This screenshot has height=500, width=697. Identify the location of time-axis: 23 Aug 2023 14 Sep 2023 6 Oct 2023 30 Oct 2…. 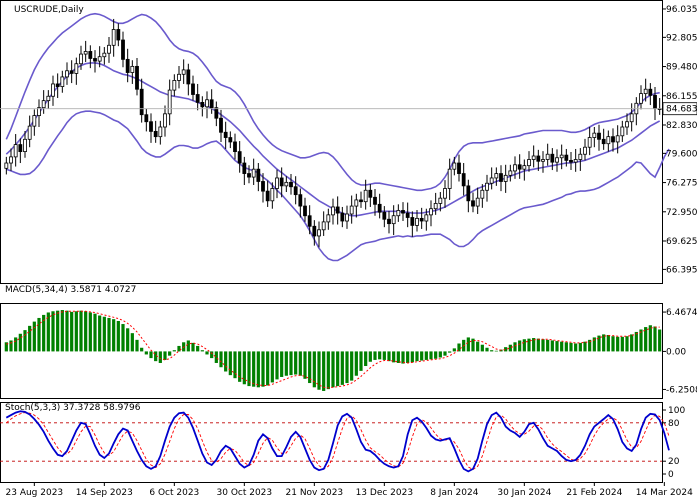
(349, 490).